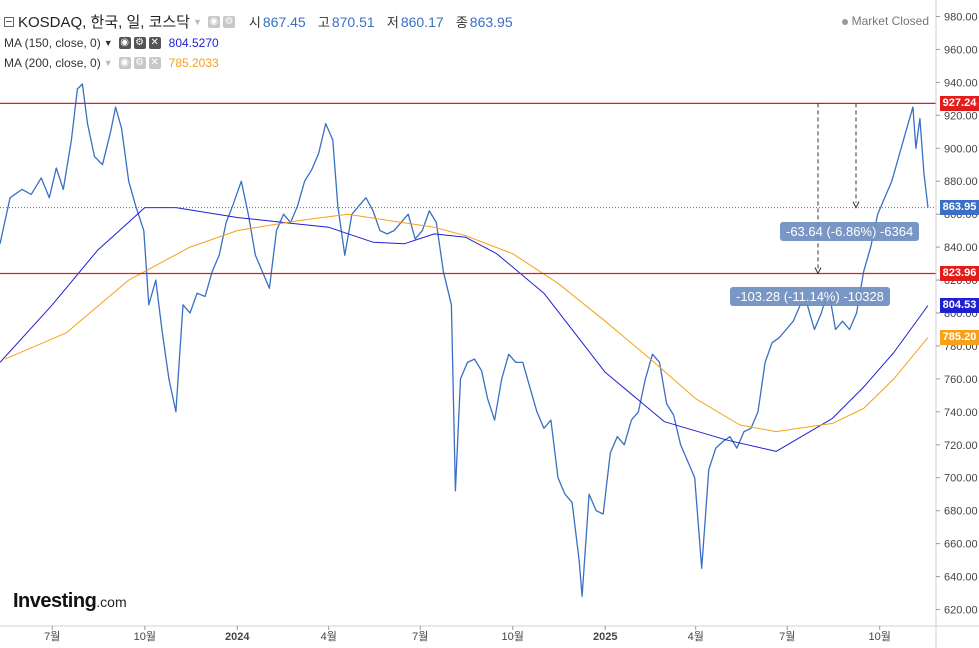 The width and height of the screenshot is (979, 648). Describe the element at coordinates (605, 637) in the screenshot. I see `x-tick-label: 2025` at that location.